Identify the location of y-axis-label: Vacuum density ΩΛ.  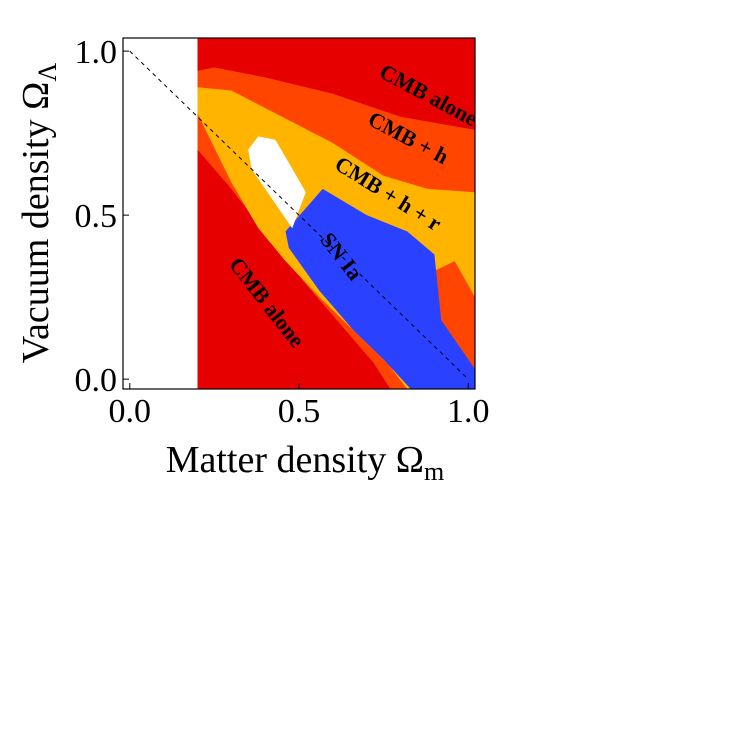
(38, 213).